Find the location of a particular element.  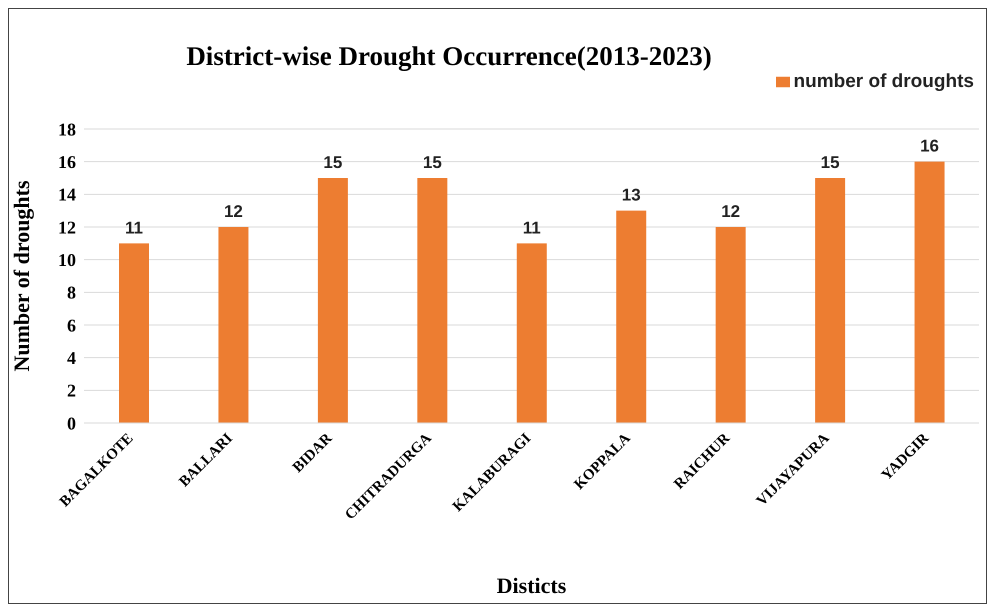

y-tick-label: 16 is located at coordinates (67, 162).